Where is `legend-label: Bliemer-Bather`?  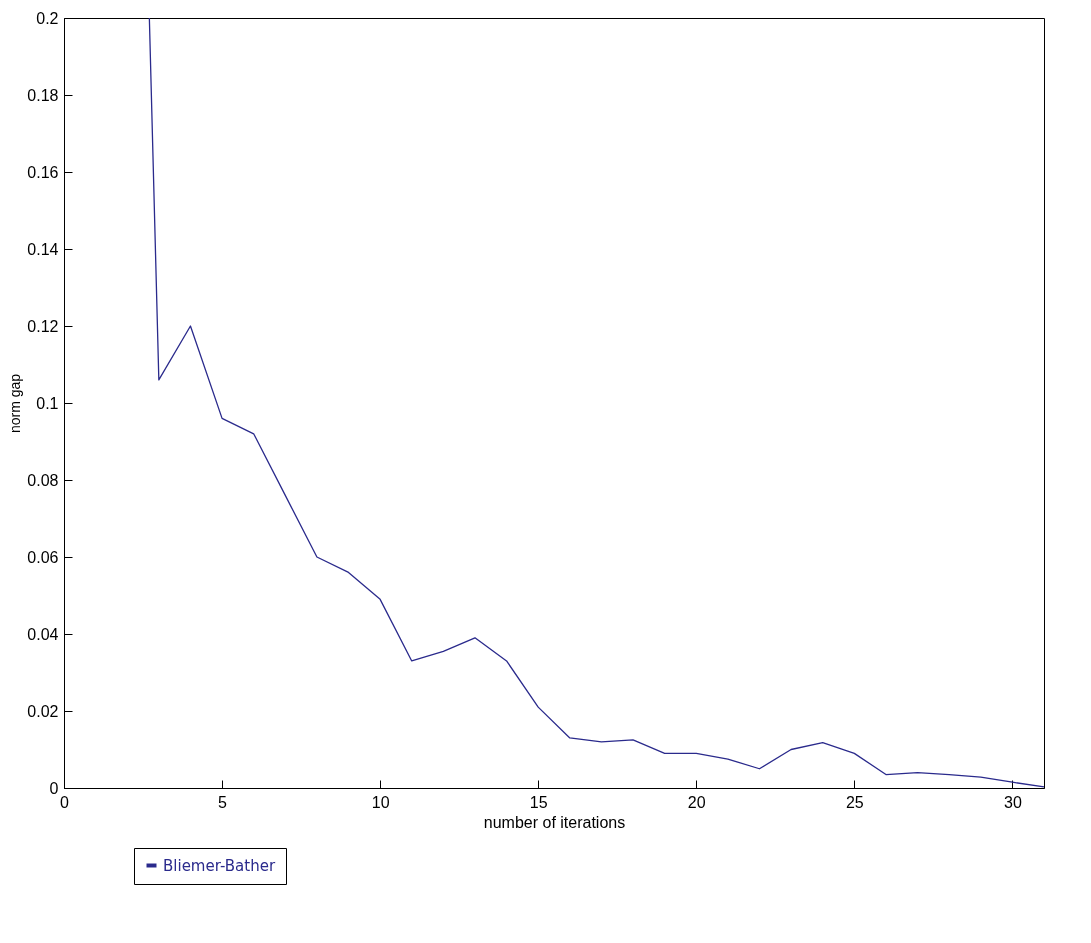
legend-label: Bliemer-Bather is located at coordinates (219, 865).